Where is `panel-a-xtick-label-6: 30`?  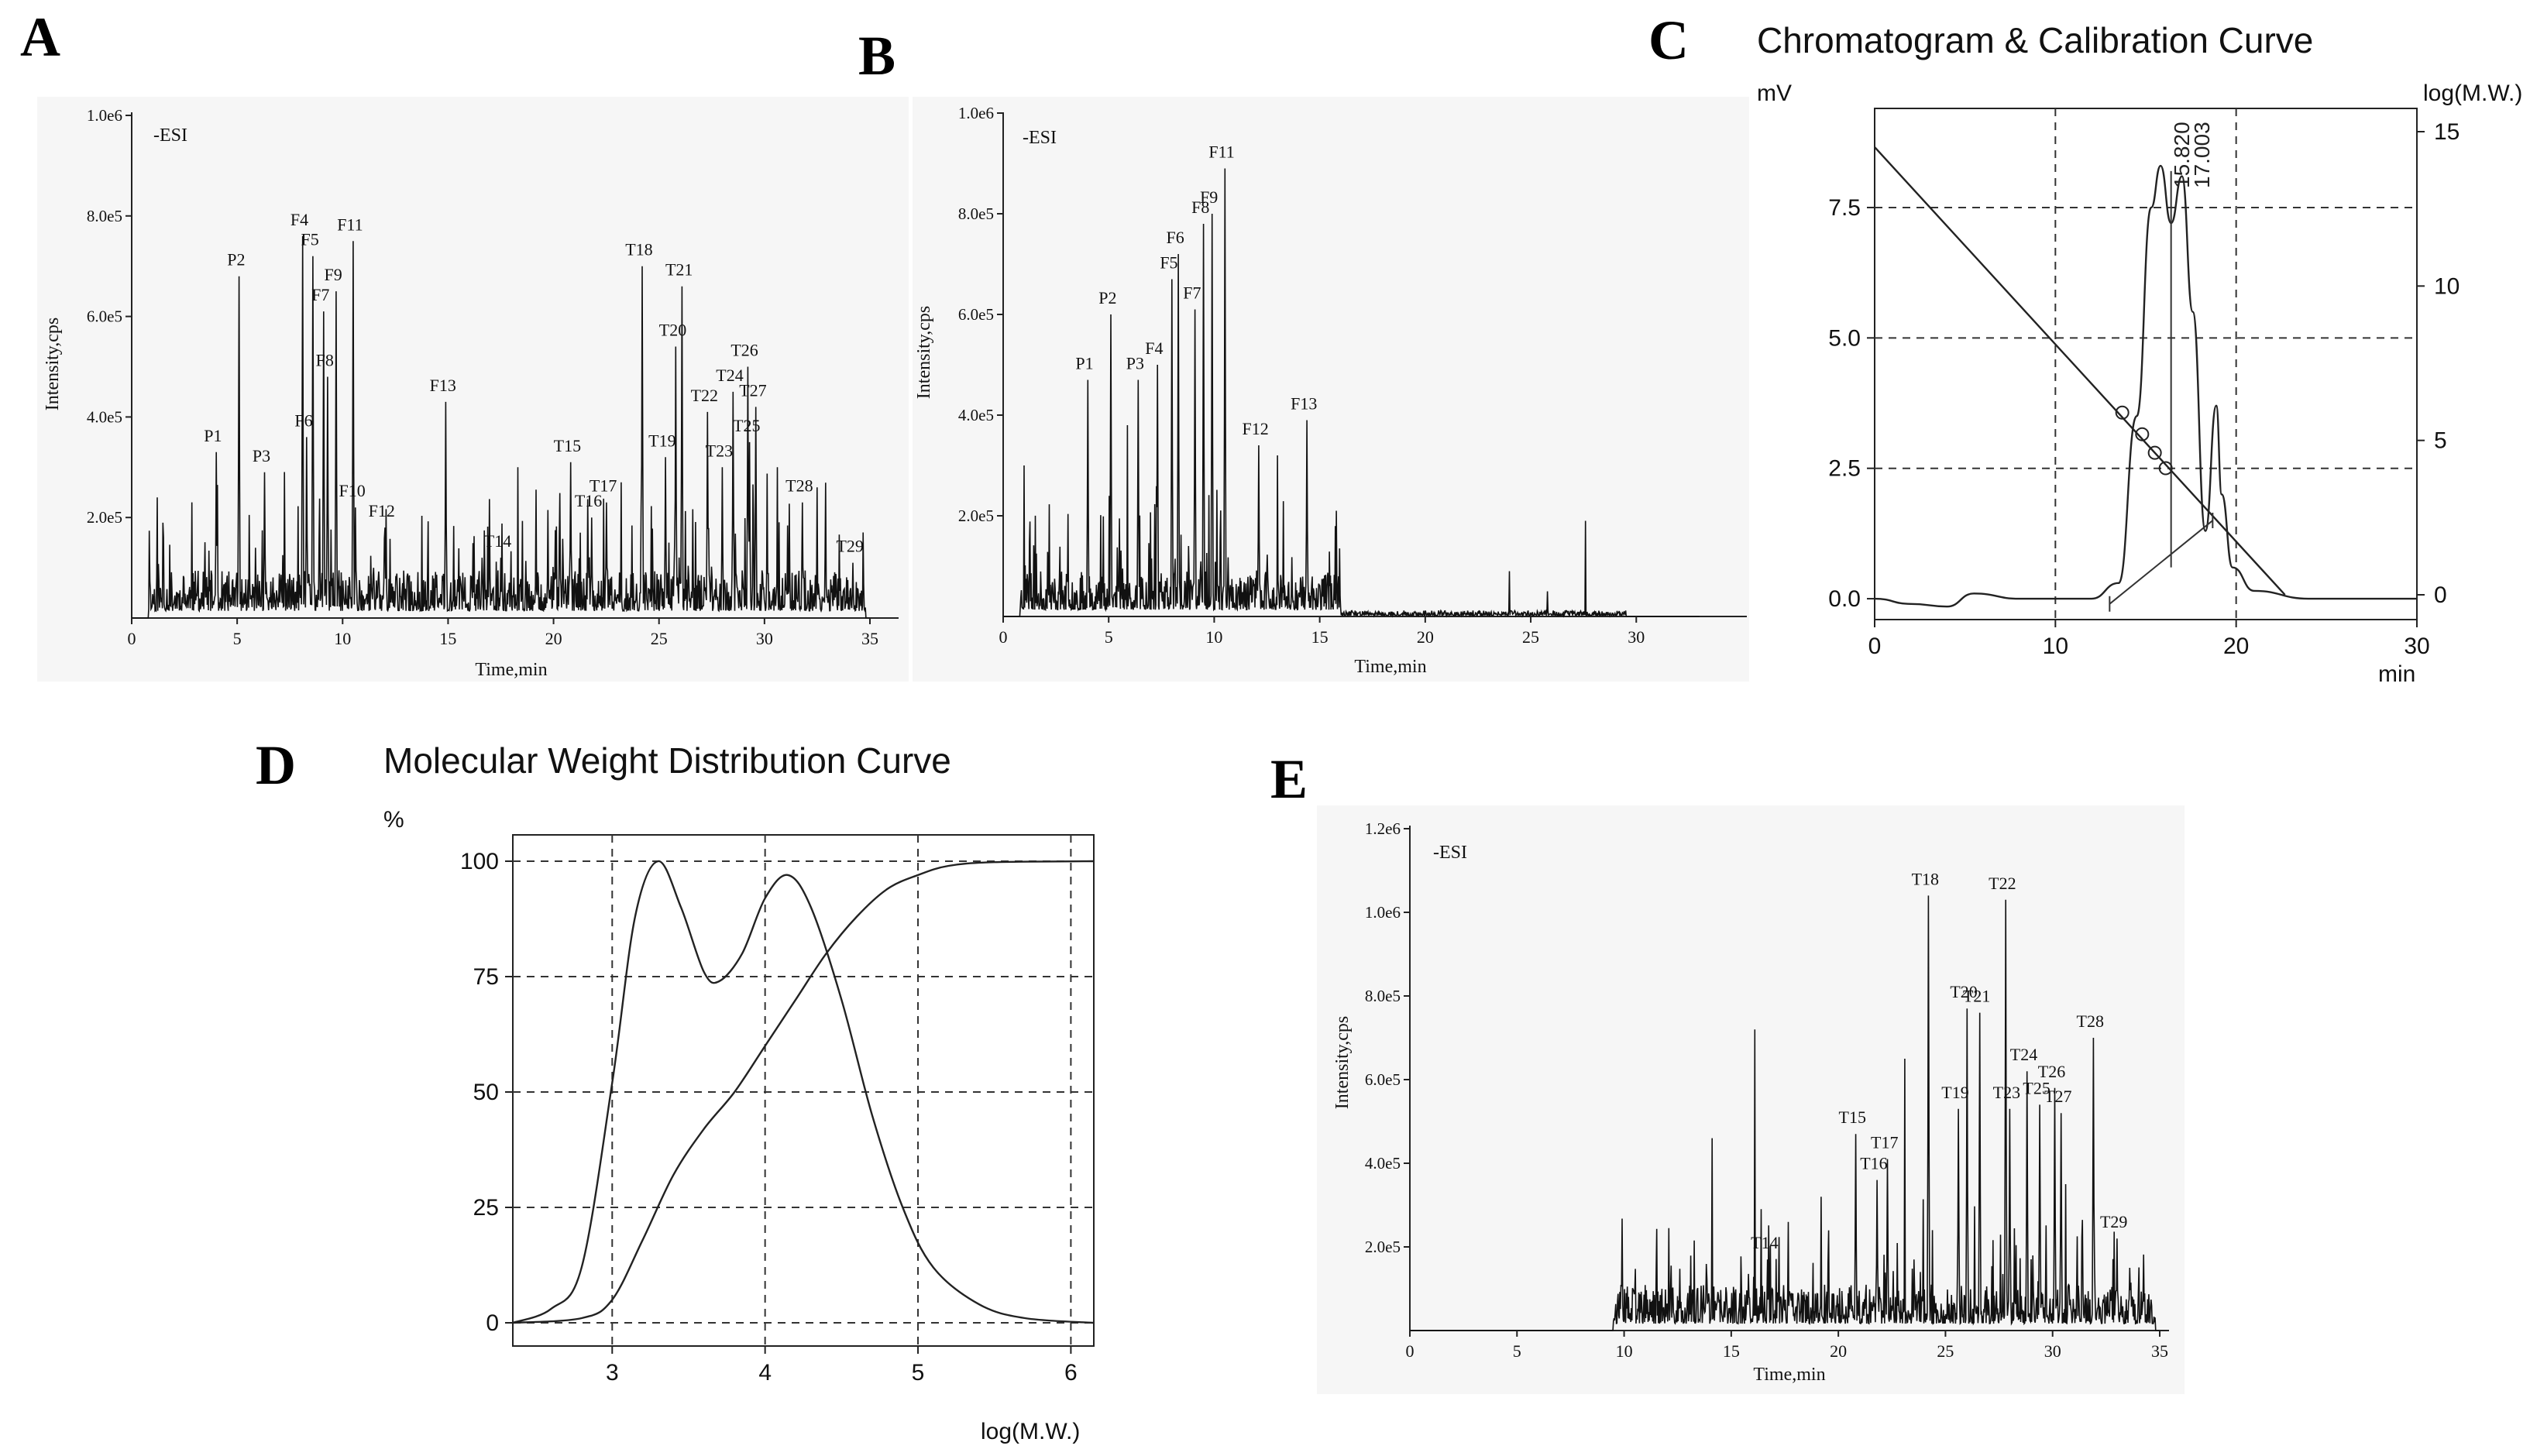 panel-a-xtick-label-6: 30 is located at coordinates (764, 638).